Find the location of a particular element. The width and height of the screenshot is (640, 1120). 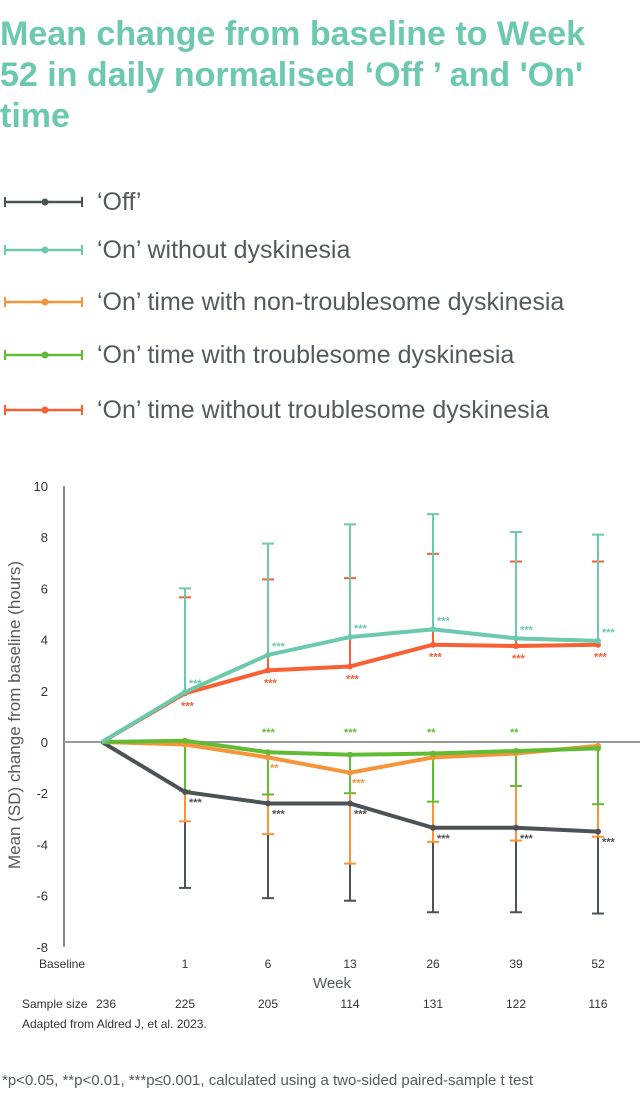

sample-size-value: 114 is located at coordinates (349, 1004).